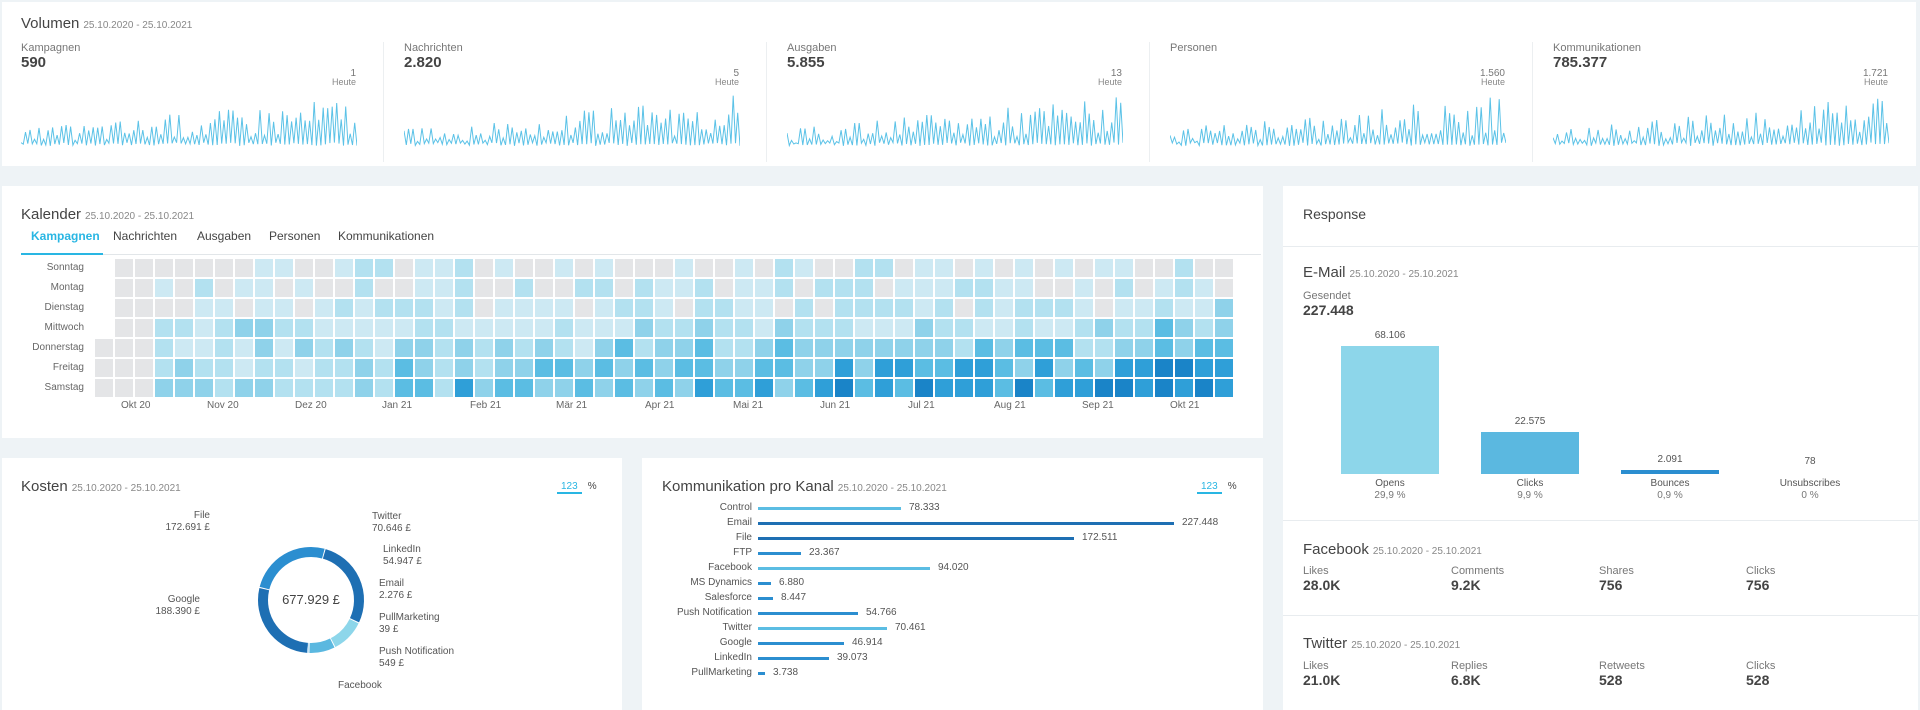 This screenshot has height=710, width=1920. Describe the element at coordinates (65, 236) in the screenshot. I see `tab-kampagnen: Kampagnen` at that location.